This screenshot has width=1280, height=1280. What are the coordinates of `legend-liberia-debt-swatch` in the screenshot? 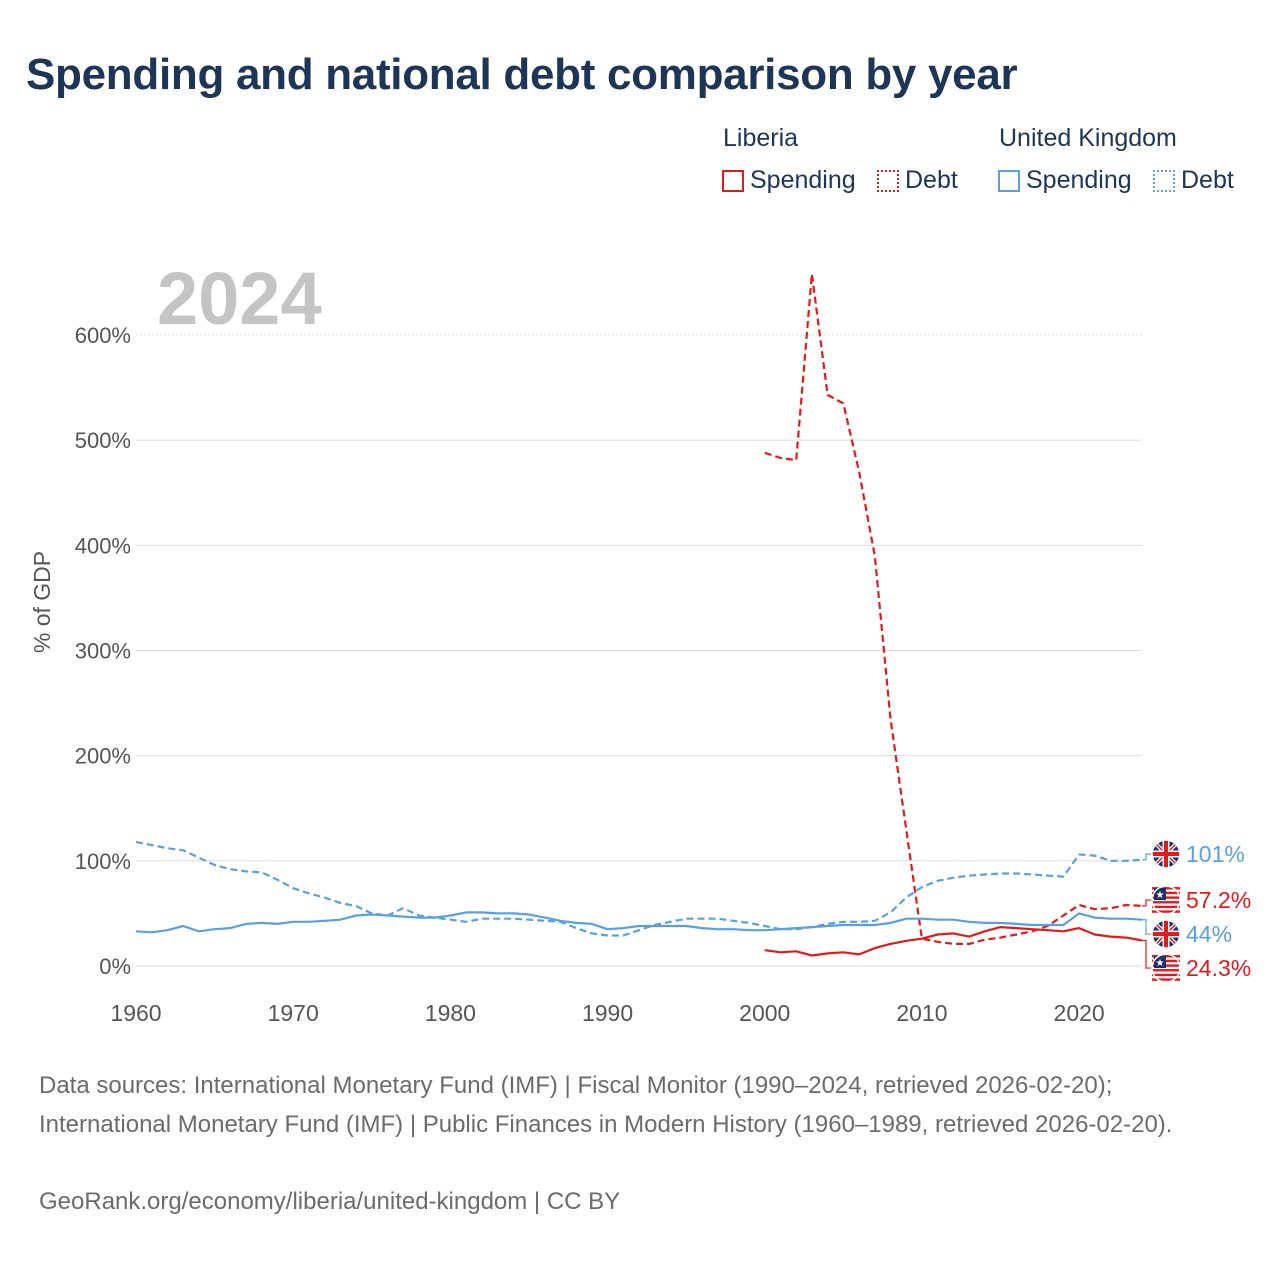 It's located at (888, 180).